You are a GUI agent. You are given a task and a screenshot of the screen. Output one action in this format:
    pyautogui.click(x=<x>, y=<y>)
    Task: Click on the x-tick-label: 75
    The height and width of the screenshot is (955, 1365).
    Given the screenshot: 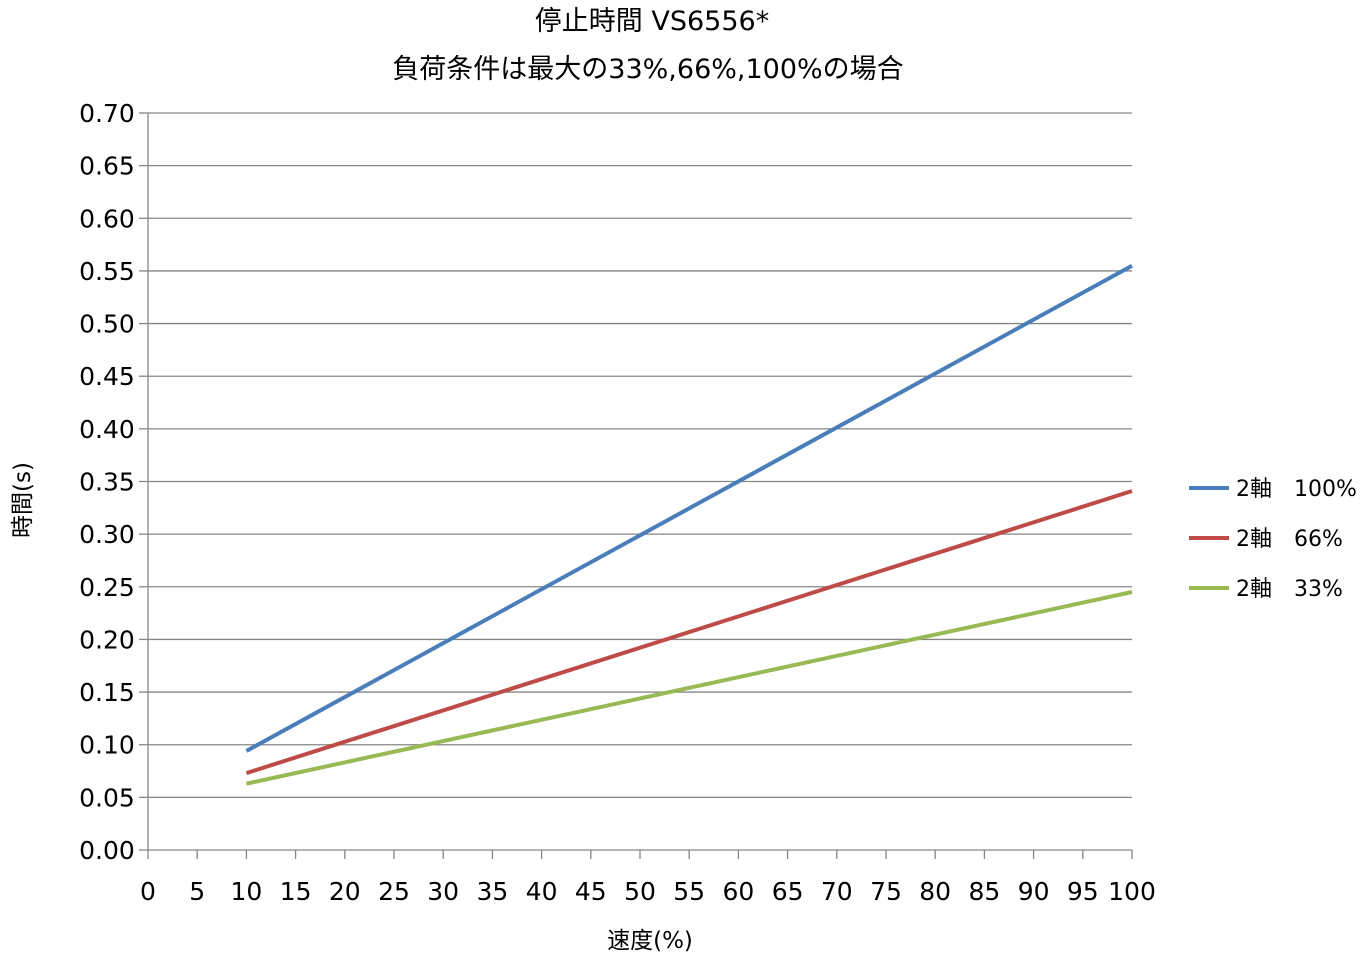 What is the action you would take?
    pyautogui.click(x=886, y=891)
    